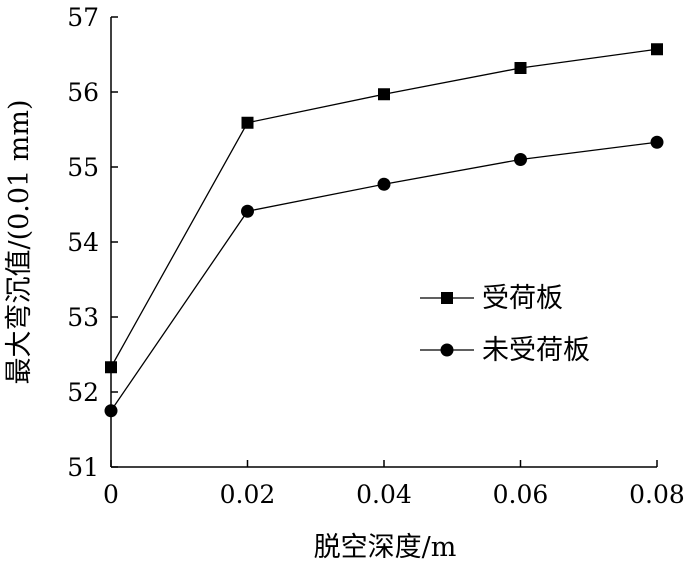 This screenshot has width=687, height=572. I want to click on y-tick-label: 55, so click(83, 167).